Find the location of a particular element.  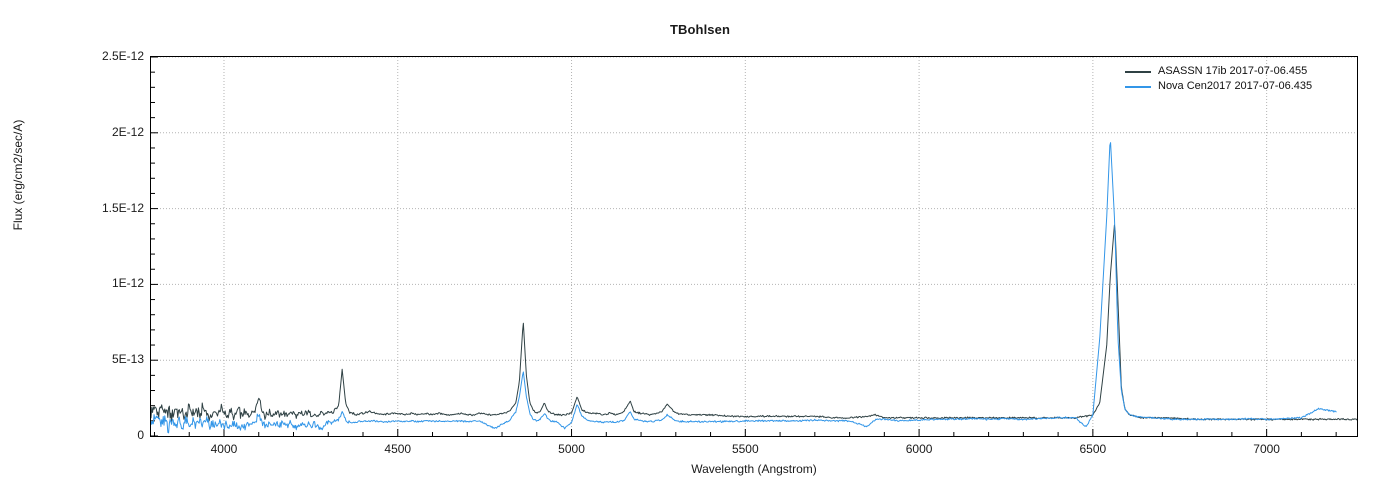

legend-item: Nova Cen2017 2017-07-06.435 is located at coordinates (1240, 86).